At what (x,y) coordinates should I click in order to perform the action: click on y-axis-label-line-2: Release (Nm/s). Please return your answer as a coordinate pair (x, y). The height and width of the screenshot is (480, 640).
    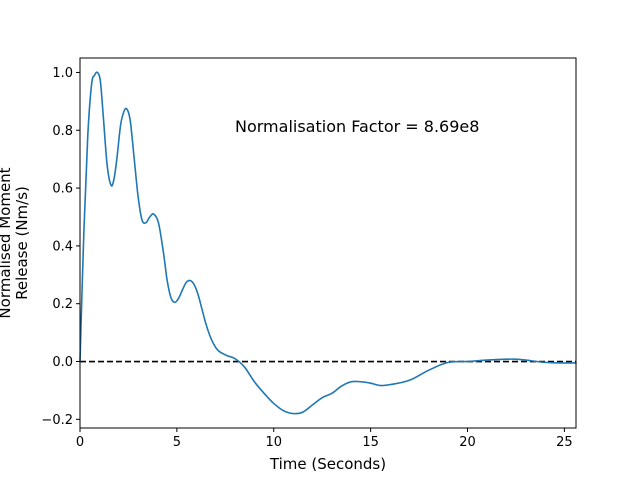
    Looking at the image, I should click on (22, 243).